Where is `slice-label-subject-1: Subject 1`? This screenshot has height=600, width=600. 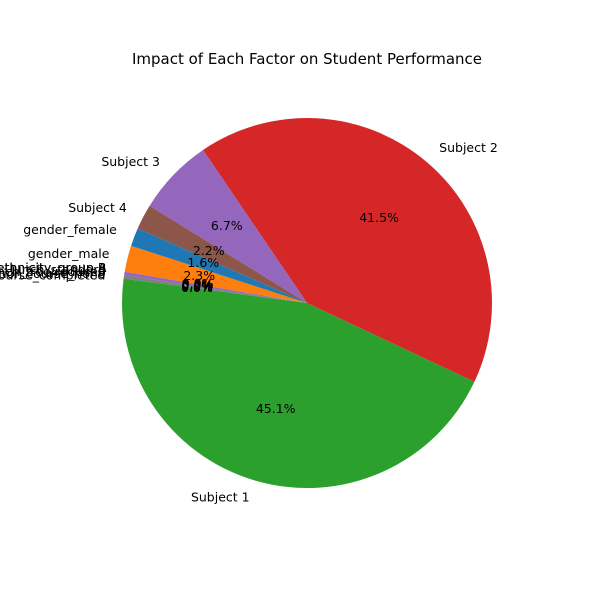
slice-label-subject-1: Subject 1 is located at coordinates (220, 497).